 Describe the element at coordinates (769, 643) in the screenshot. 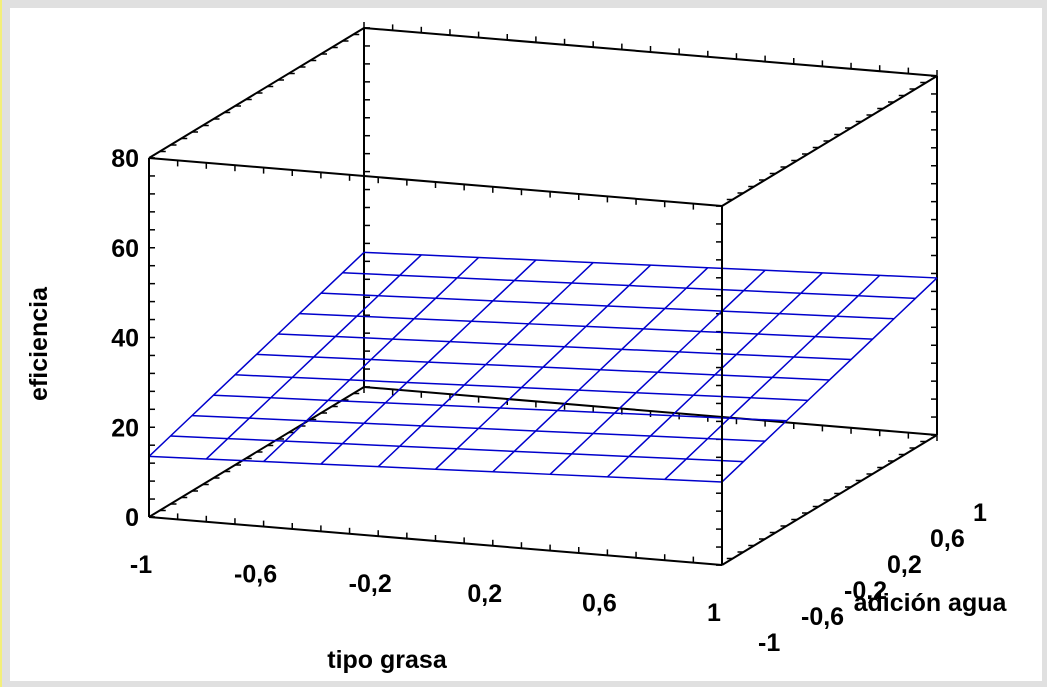

I see `y-tick-label: -1` at that location.